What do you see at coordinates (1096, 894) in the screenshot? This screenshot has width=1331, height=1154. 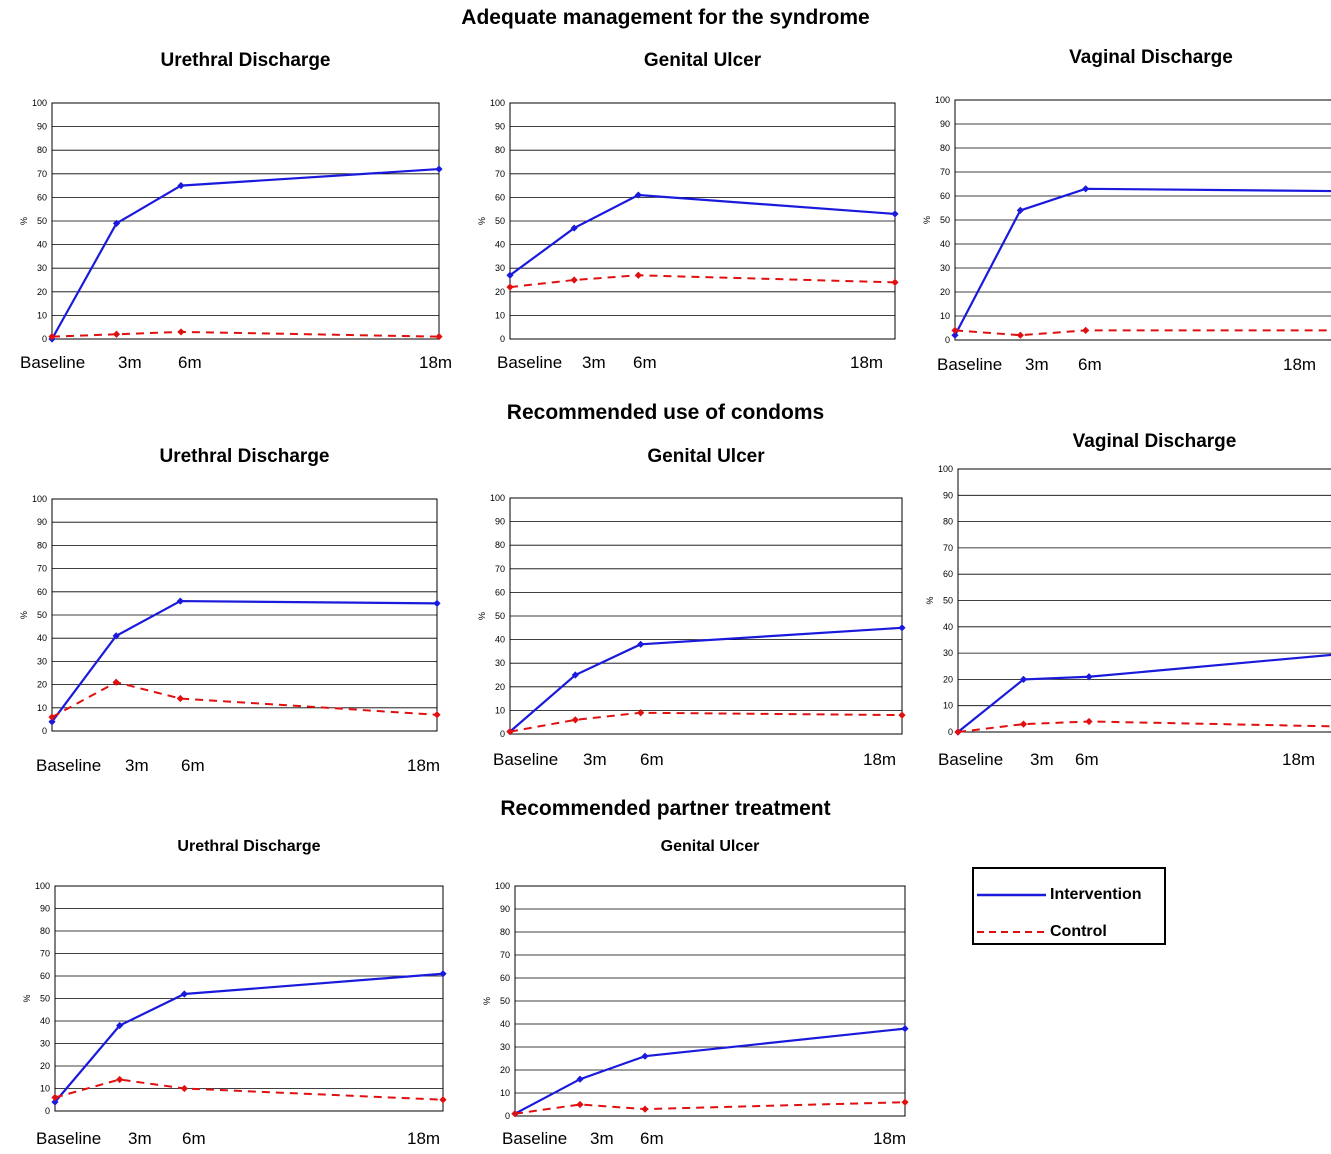 I see `legend-label-intervention: Intervention` at bounding box center [1096, 894].